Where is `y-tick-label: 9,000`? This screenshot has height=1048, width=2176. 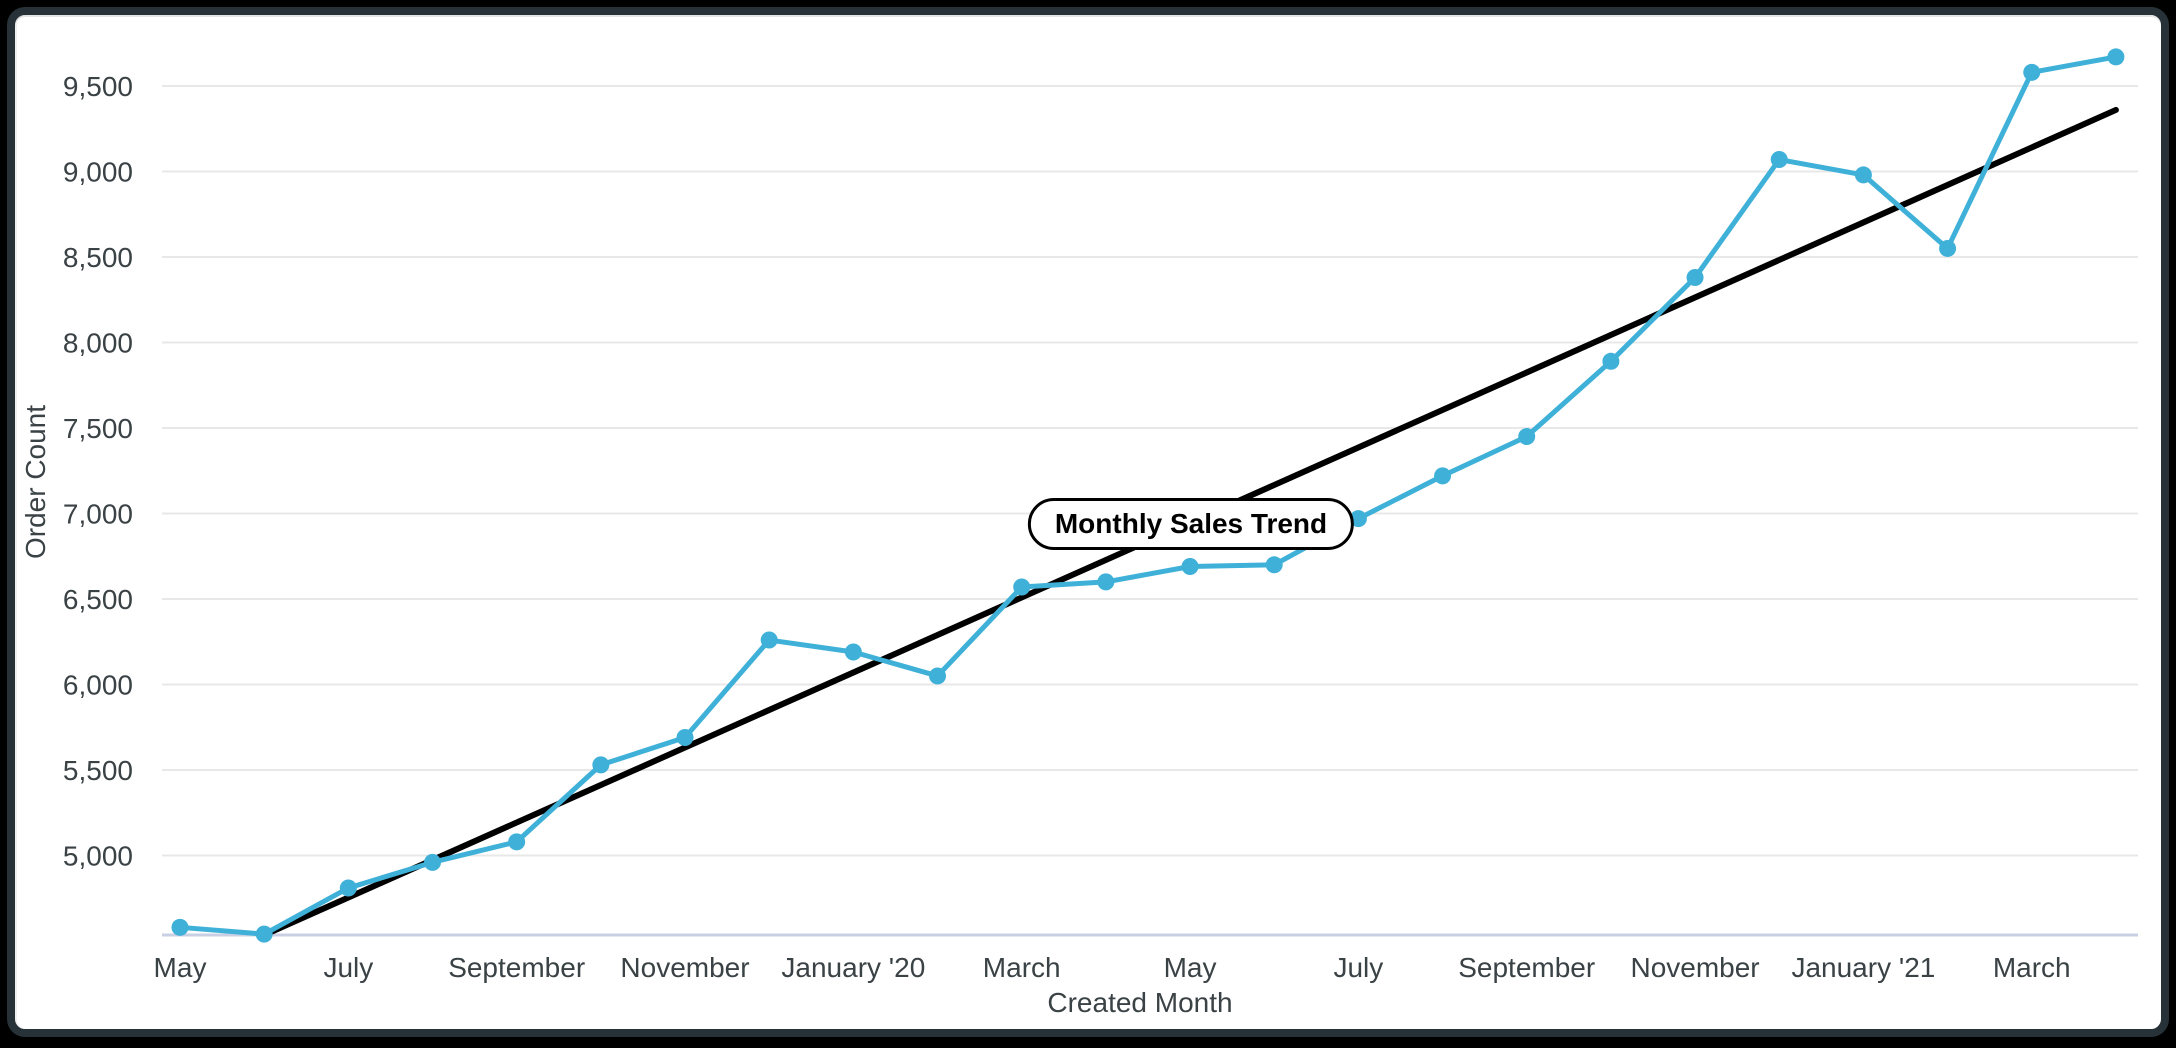 y-tick-label: 9,000 is located at coordinates (98, 172).